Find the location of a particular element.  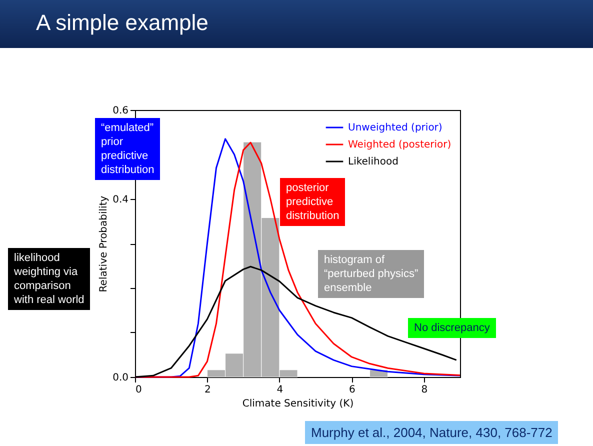

x-axis-title: Climate Sensitivity (K) is located at coordinates (298, 404).